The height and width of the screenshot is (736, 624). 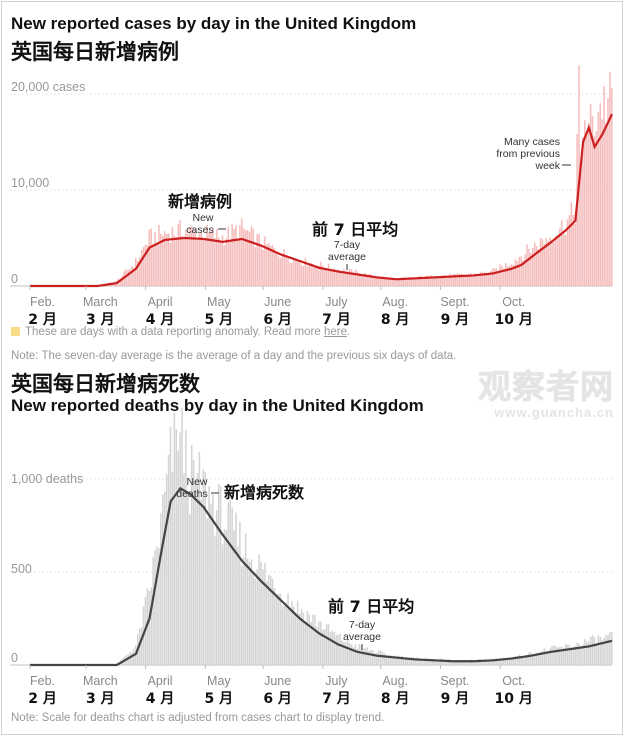 I want to click on cases-annotation-average-line1: 7-day, so click(x=347, y=245).